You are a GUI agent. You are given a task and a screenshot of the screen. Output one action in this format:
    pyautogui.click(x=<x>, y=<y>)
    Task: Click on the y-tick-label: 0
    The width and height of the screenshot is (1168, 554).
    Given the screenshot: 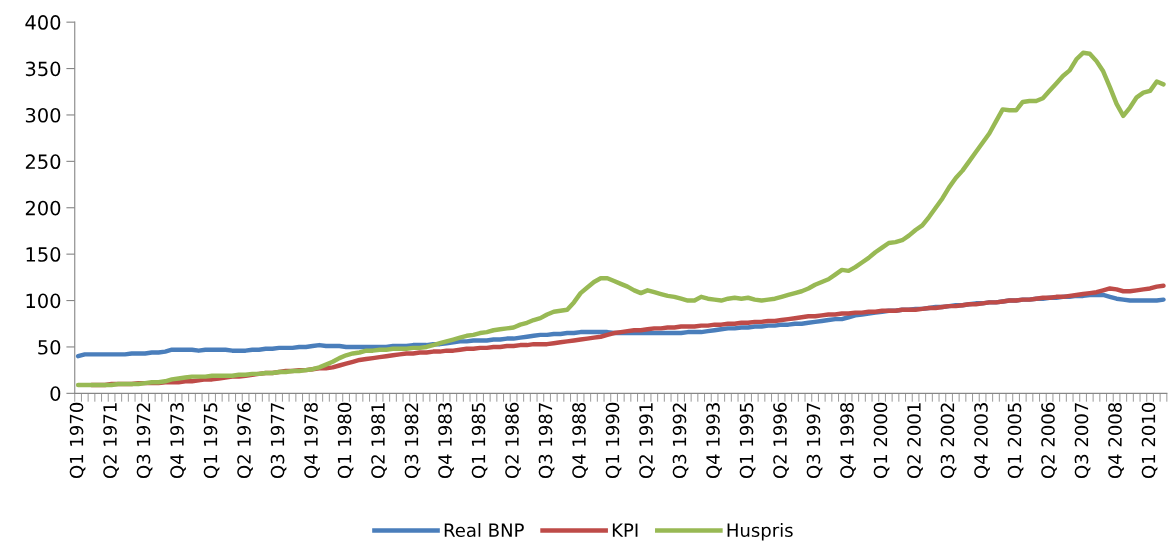 What is the action you would take?
    pyautogui.click(x=55, y=393)
    